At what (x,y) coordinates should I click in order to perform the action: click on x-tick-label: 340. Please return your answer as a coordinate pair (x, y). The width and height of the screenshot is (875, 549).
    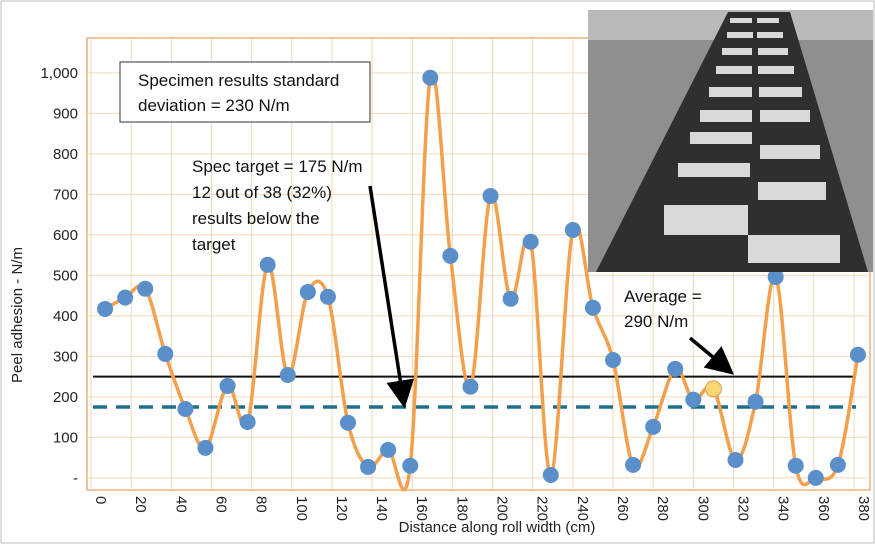
    Looking at the image, I should click on (783, 508).